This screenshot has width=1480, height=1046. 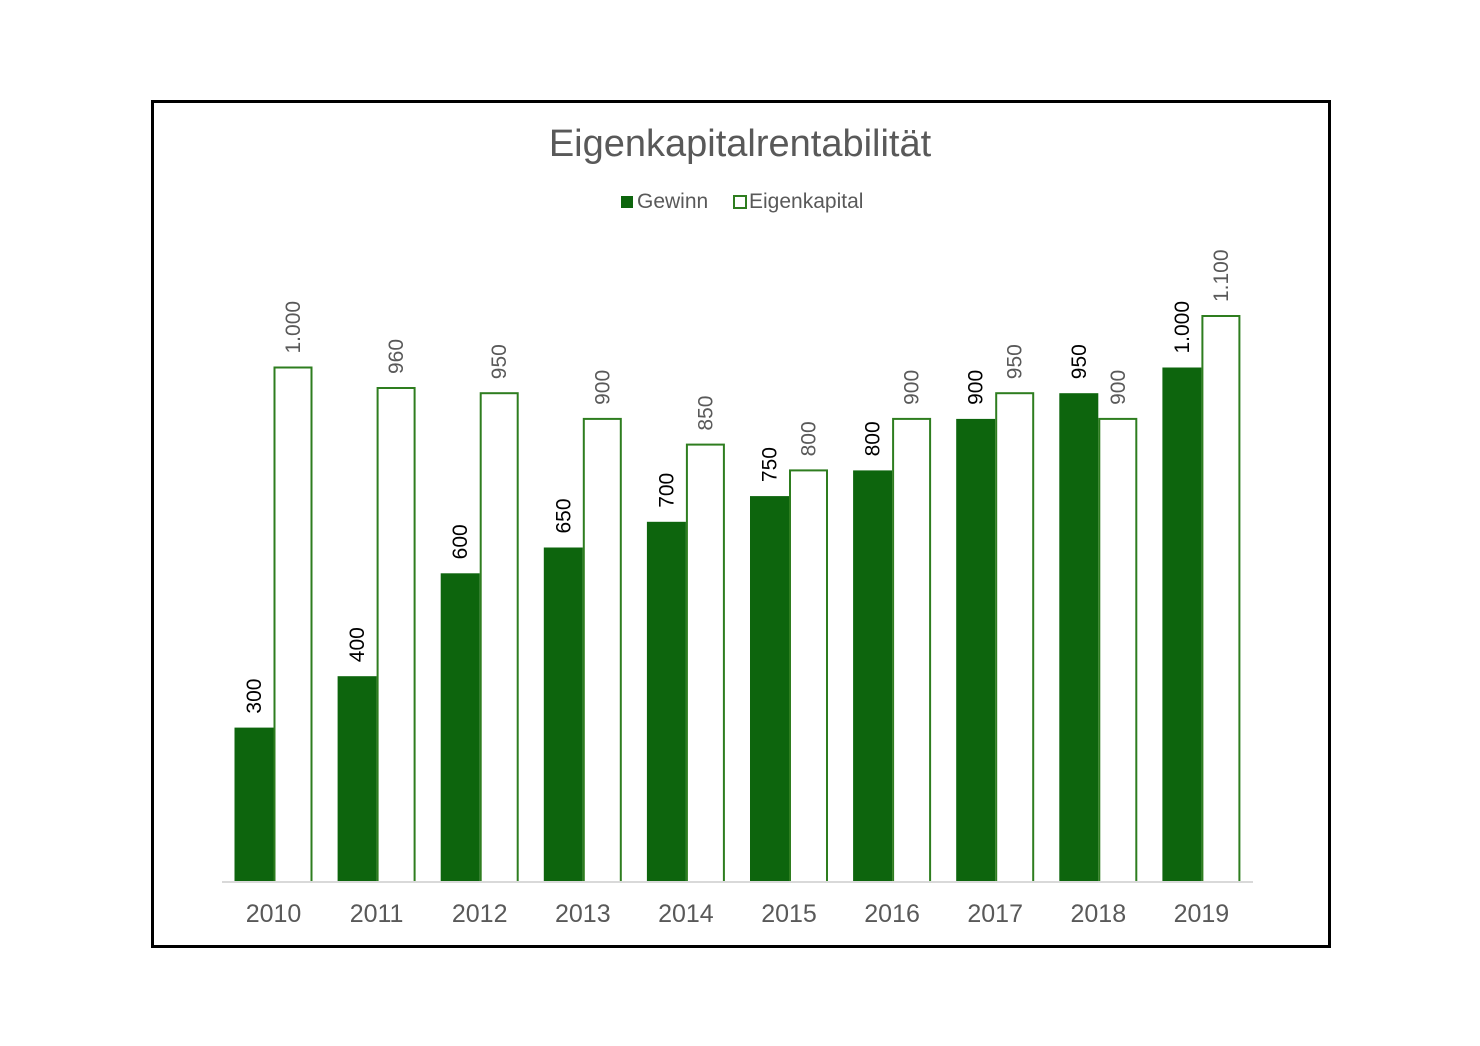 I want to click on legend-swatch-gewinn, so click(x=627, y=202).